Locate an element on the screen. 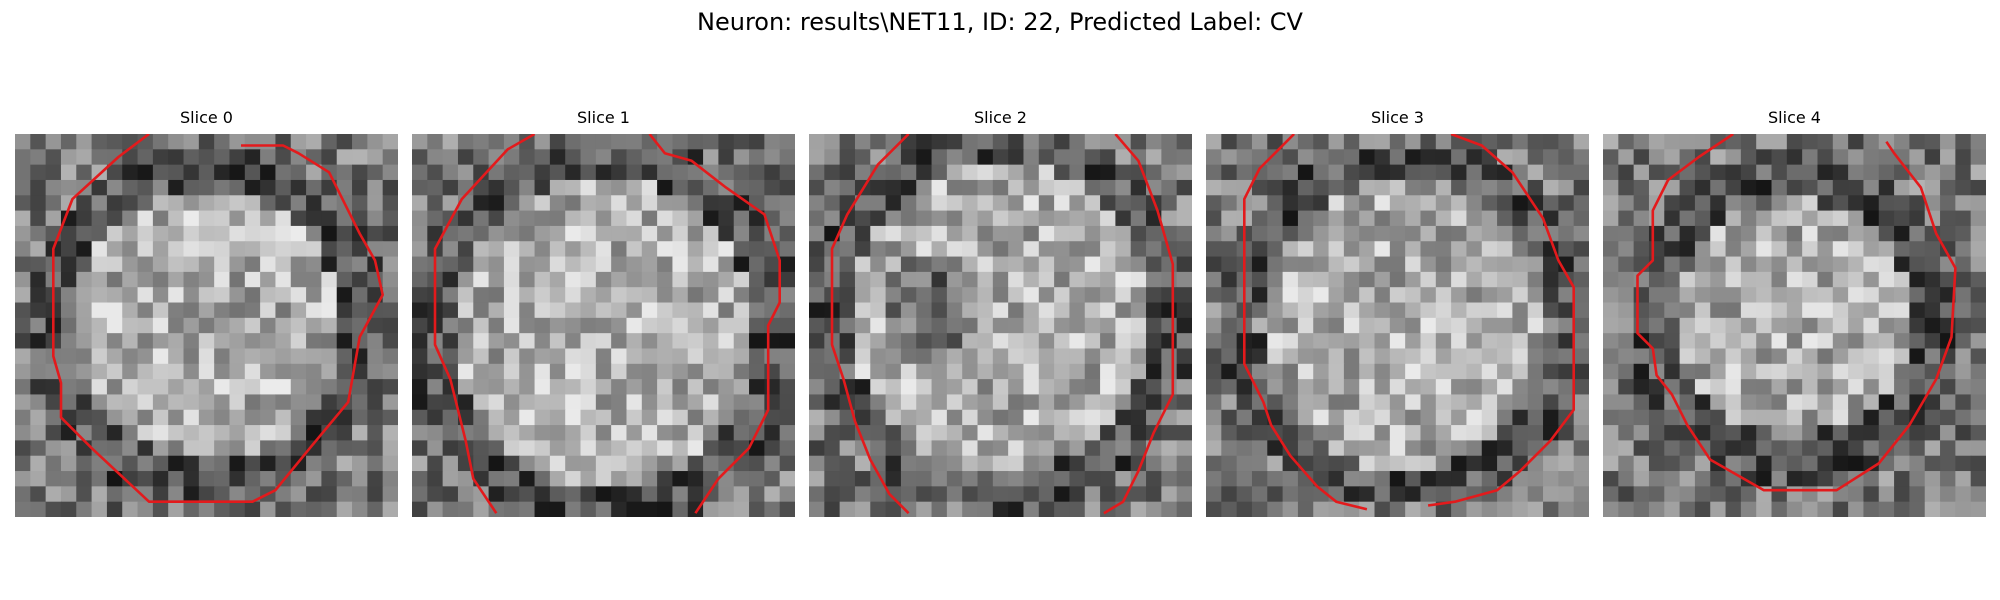  slice-title: Slice 4 is located at coordinates (1794, 117).